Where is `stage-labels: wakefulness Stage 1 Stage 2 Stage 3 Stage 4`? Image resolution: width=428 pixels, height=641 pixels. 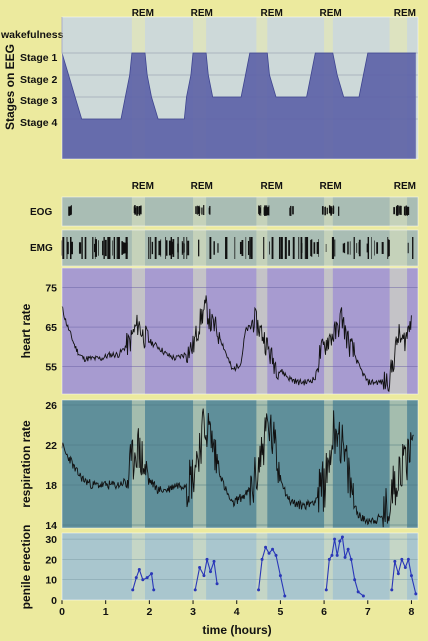
stage-labels: wakefulness Stage 1 Stage 2 Stage 3 Stage 4 is located at coordinates (32, 79).